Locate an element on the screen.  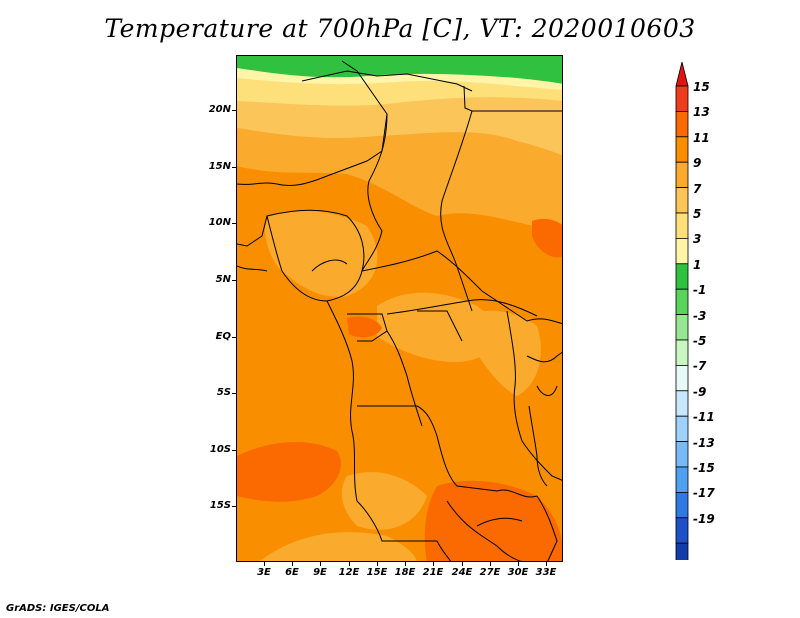
lat-label-15s: 15S is located at coordinates (220, 505).